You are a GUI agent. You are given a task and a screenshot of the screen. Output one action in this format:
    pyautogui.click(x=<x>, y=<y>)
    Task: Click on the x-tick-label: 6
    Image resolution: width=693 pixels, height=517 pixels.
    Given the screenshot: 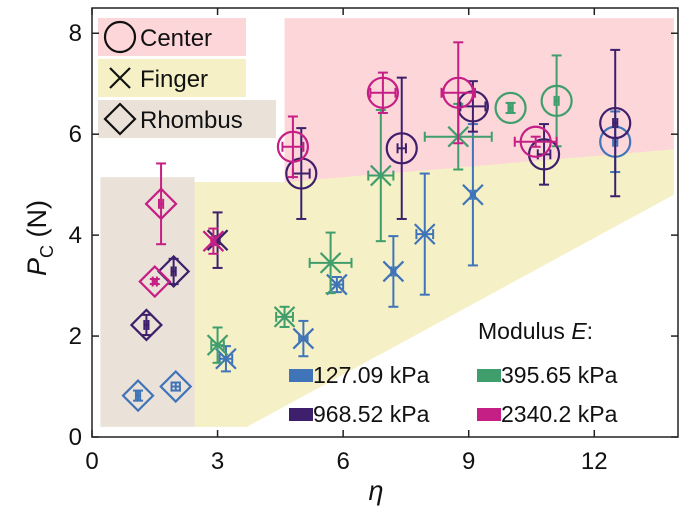 What is the action you would take?
    pyautogui.click(x=342, y=461)
    